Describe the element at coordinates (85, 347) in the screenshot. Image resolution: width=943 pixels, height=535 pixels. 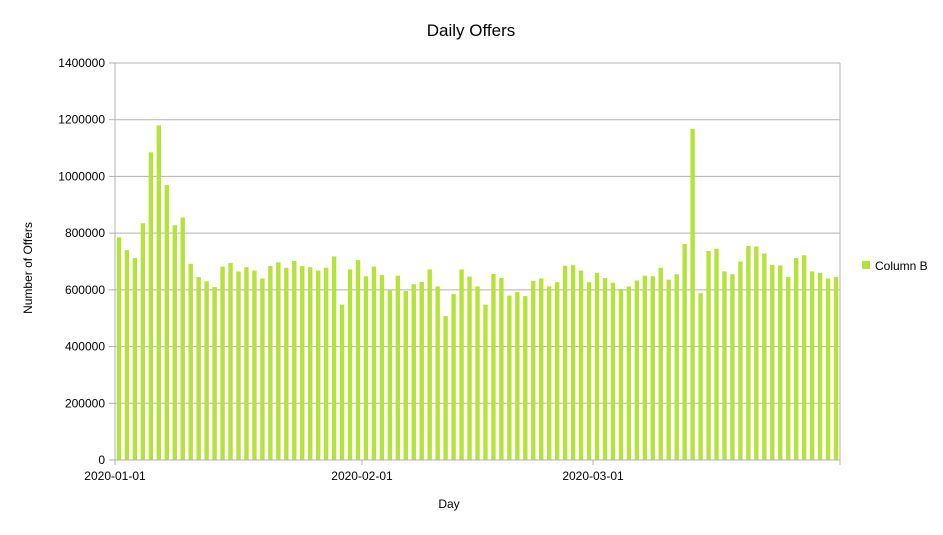
I see `y-tick-label: 400000` at that location.